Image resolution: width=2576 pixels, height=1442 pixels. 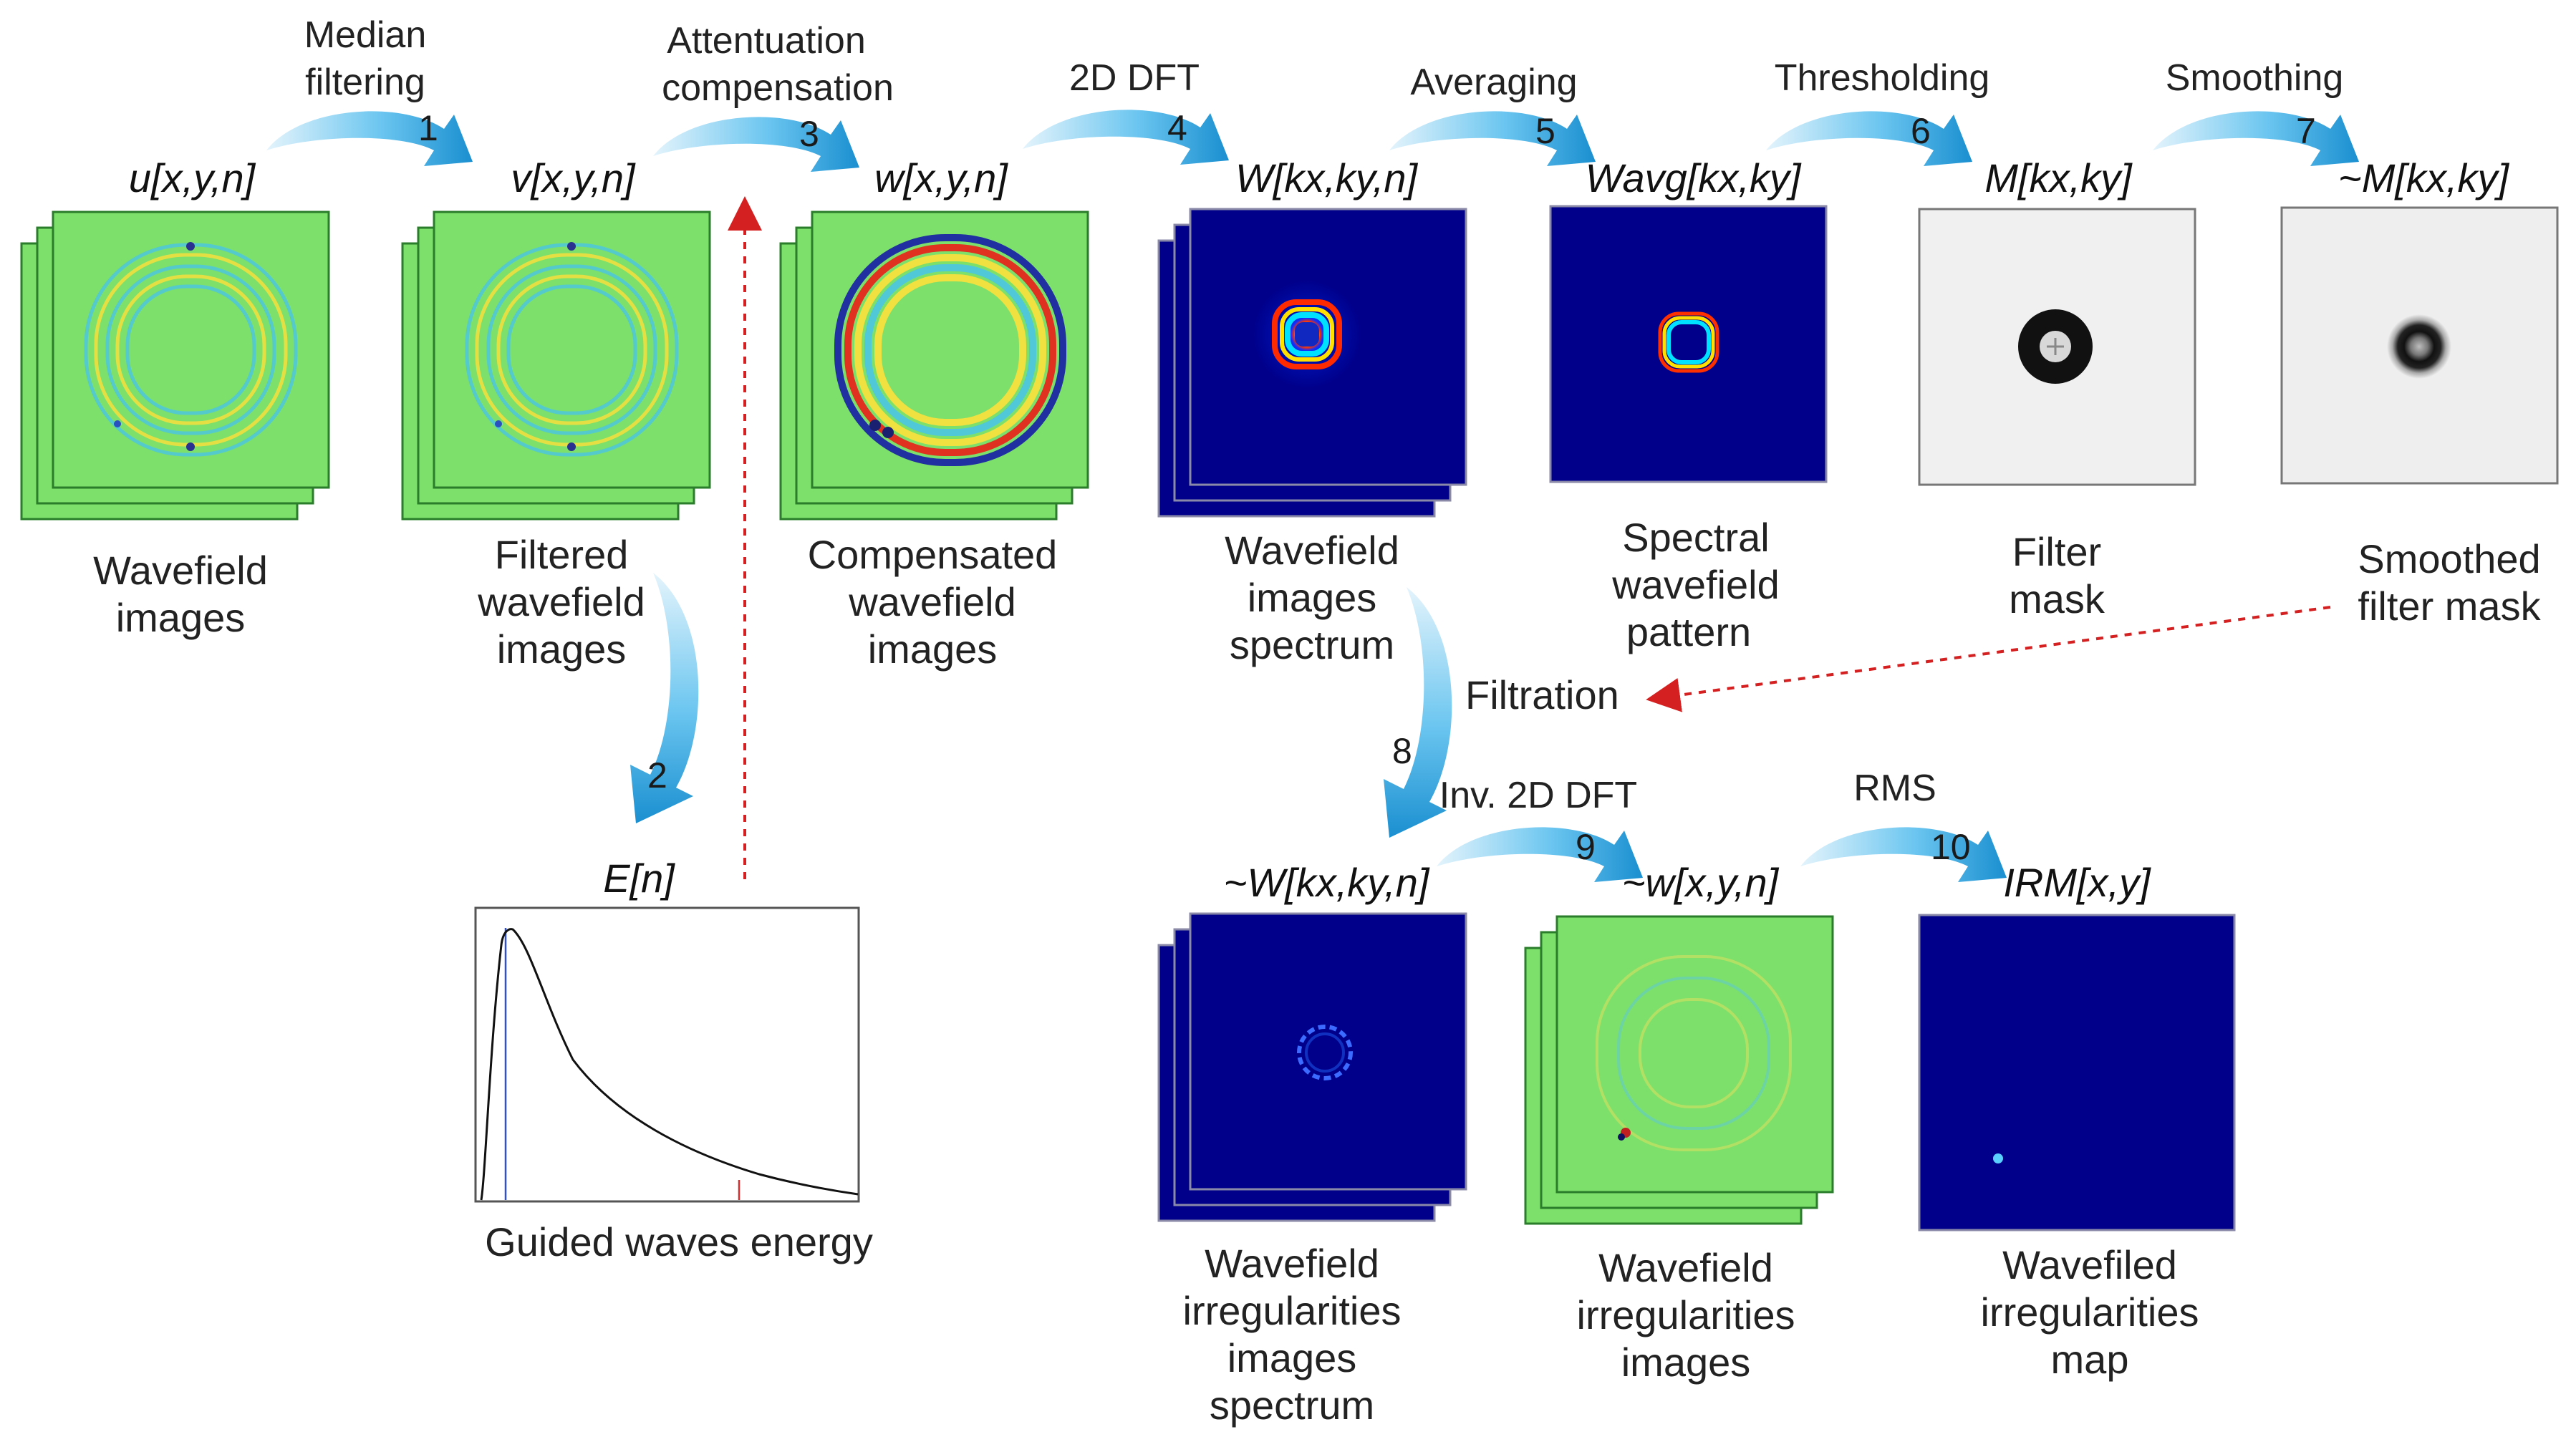 What do you see at coordinates (1134, 78) in the screenshot?
I see `step-label-2d-dft: 2D DFT` at bounding box center [1134, 78].